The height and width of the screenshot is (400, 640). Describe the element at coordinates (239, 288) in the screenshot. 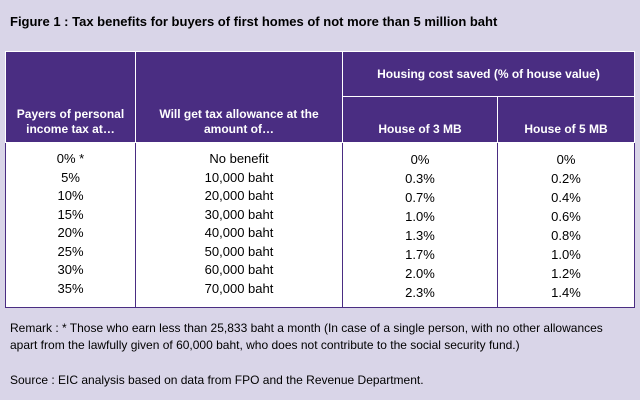

I see `allowance-cell: 70,000 baht` at that location.